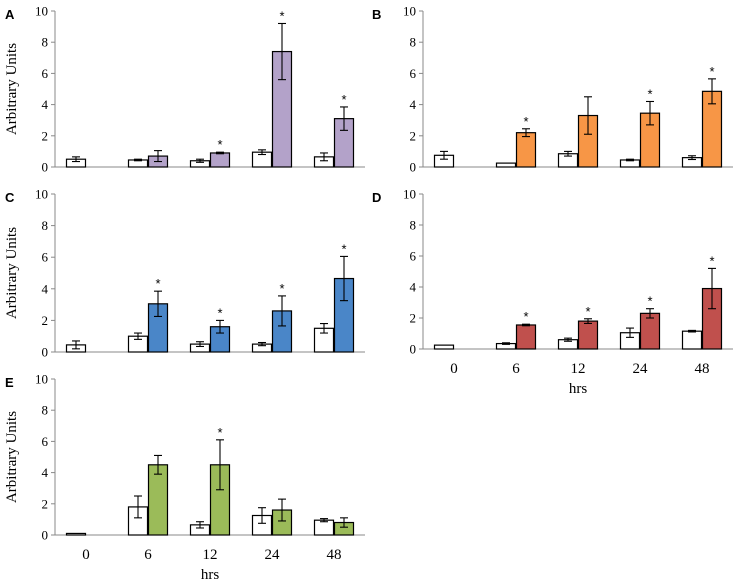 The image size is (740, 586). Describe the element at coordinates (413, 42) in the screenshot. I see `y-tick-label-b: 8` at that location.